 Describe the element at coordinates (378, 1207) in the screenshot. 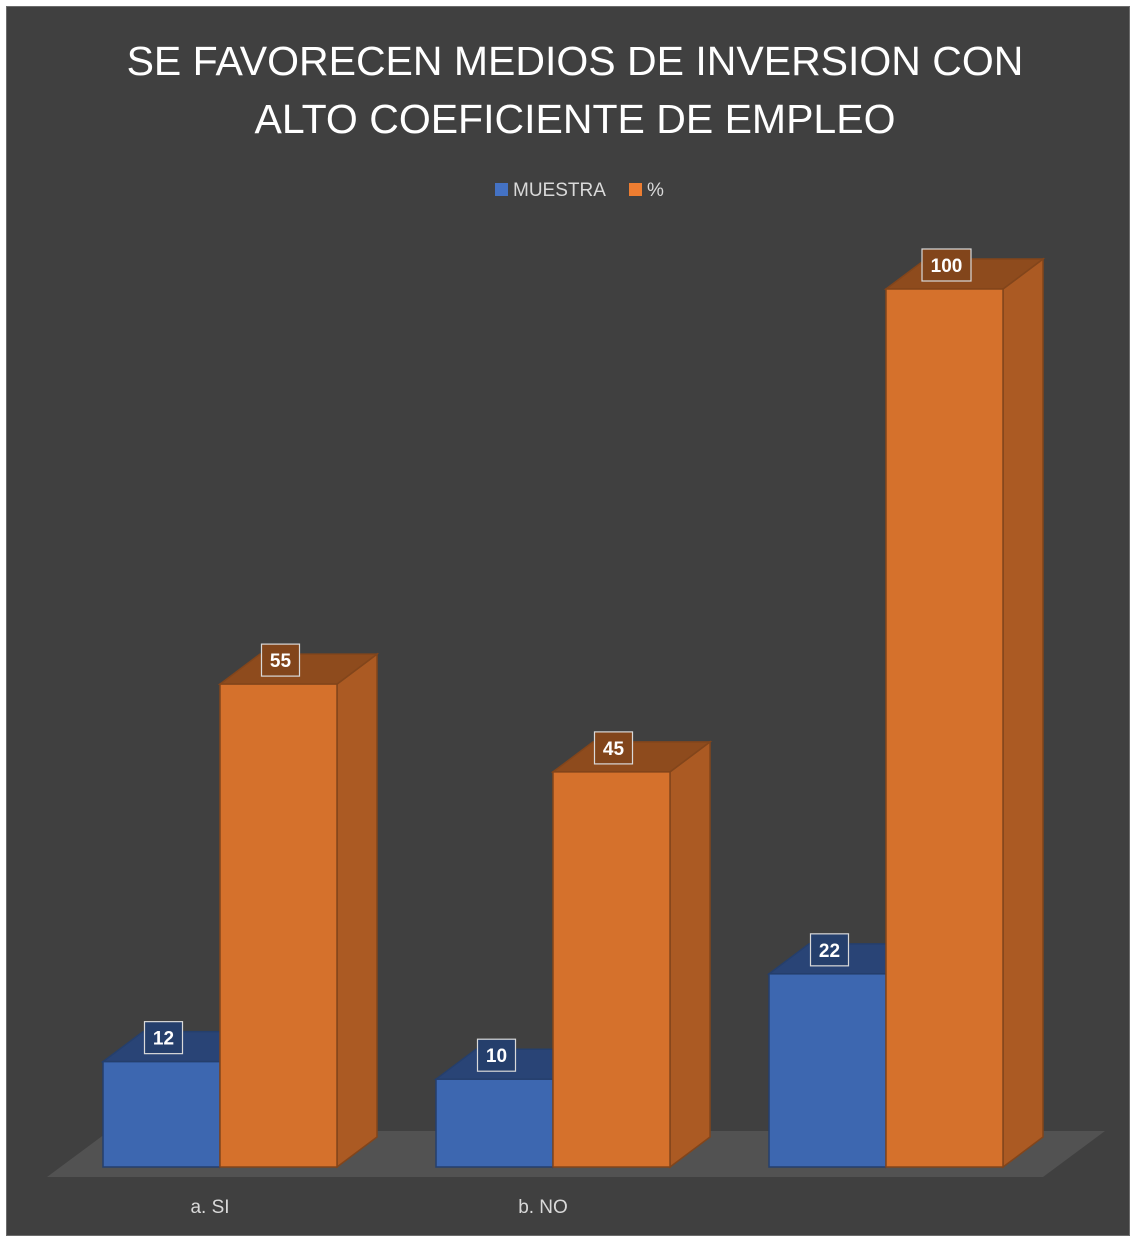

I see `x-axis-ticks: a. SI b. NO` at that location.